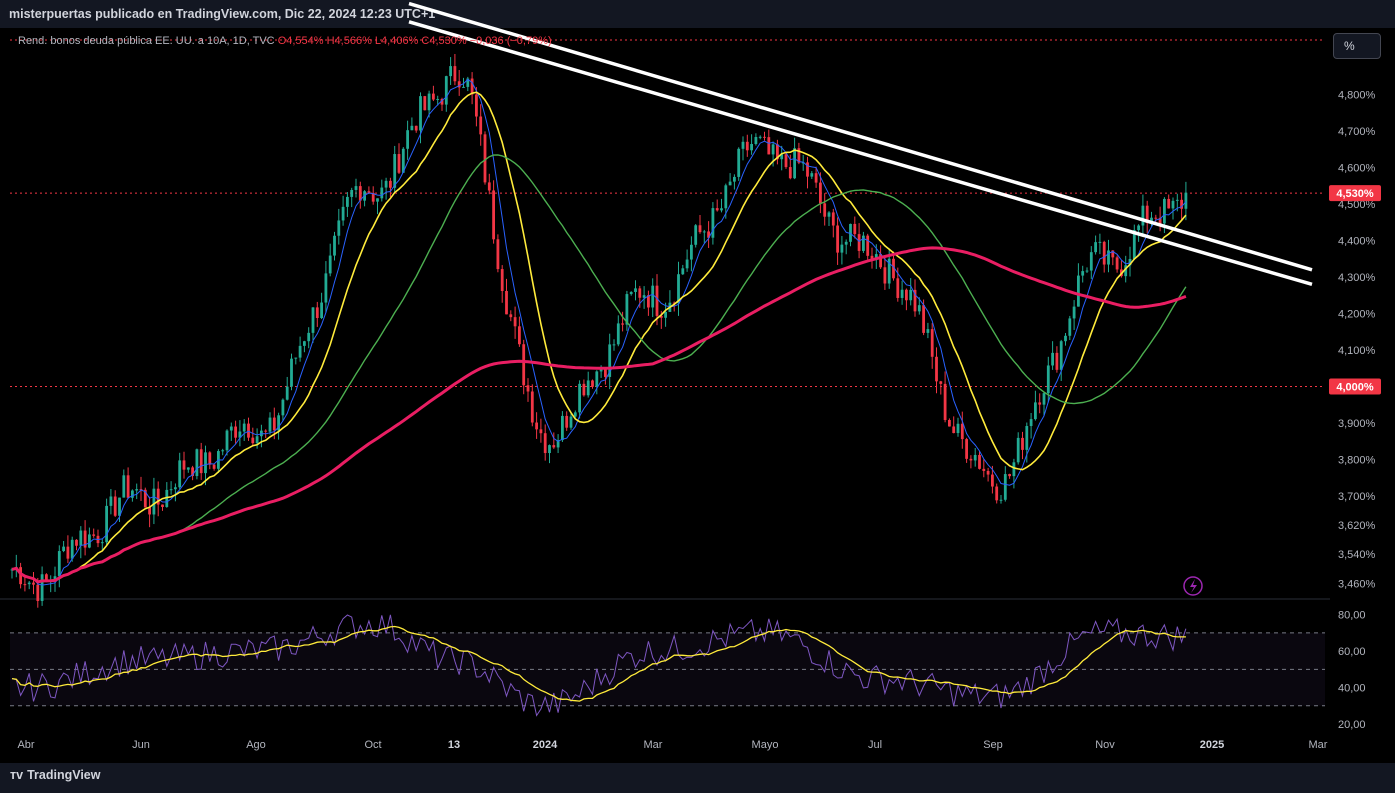 The width and height of the screenshot is (1395, 793). What do you see at coordinates (256, 745) in the screenshot?
I see `time-tick: Ago` at bounding box center [256, 745].